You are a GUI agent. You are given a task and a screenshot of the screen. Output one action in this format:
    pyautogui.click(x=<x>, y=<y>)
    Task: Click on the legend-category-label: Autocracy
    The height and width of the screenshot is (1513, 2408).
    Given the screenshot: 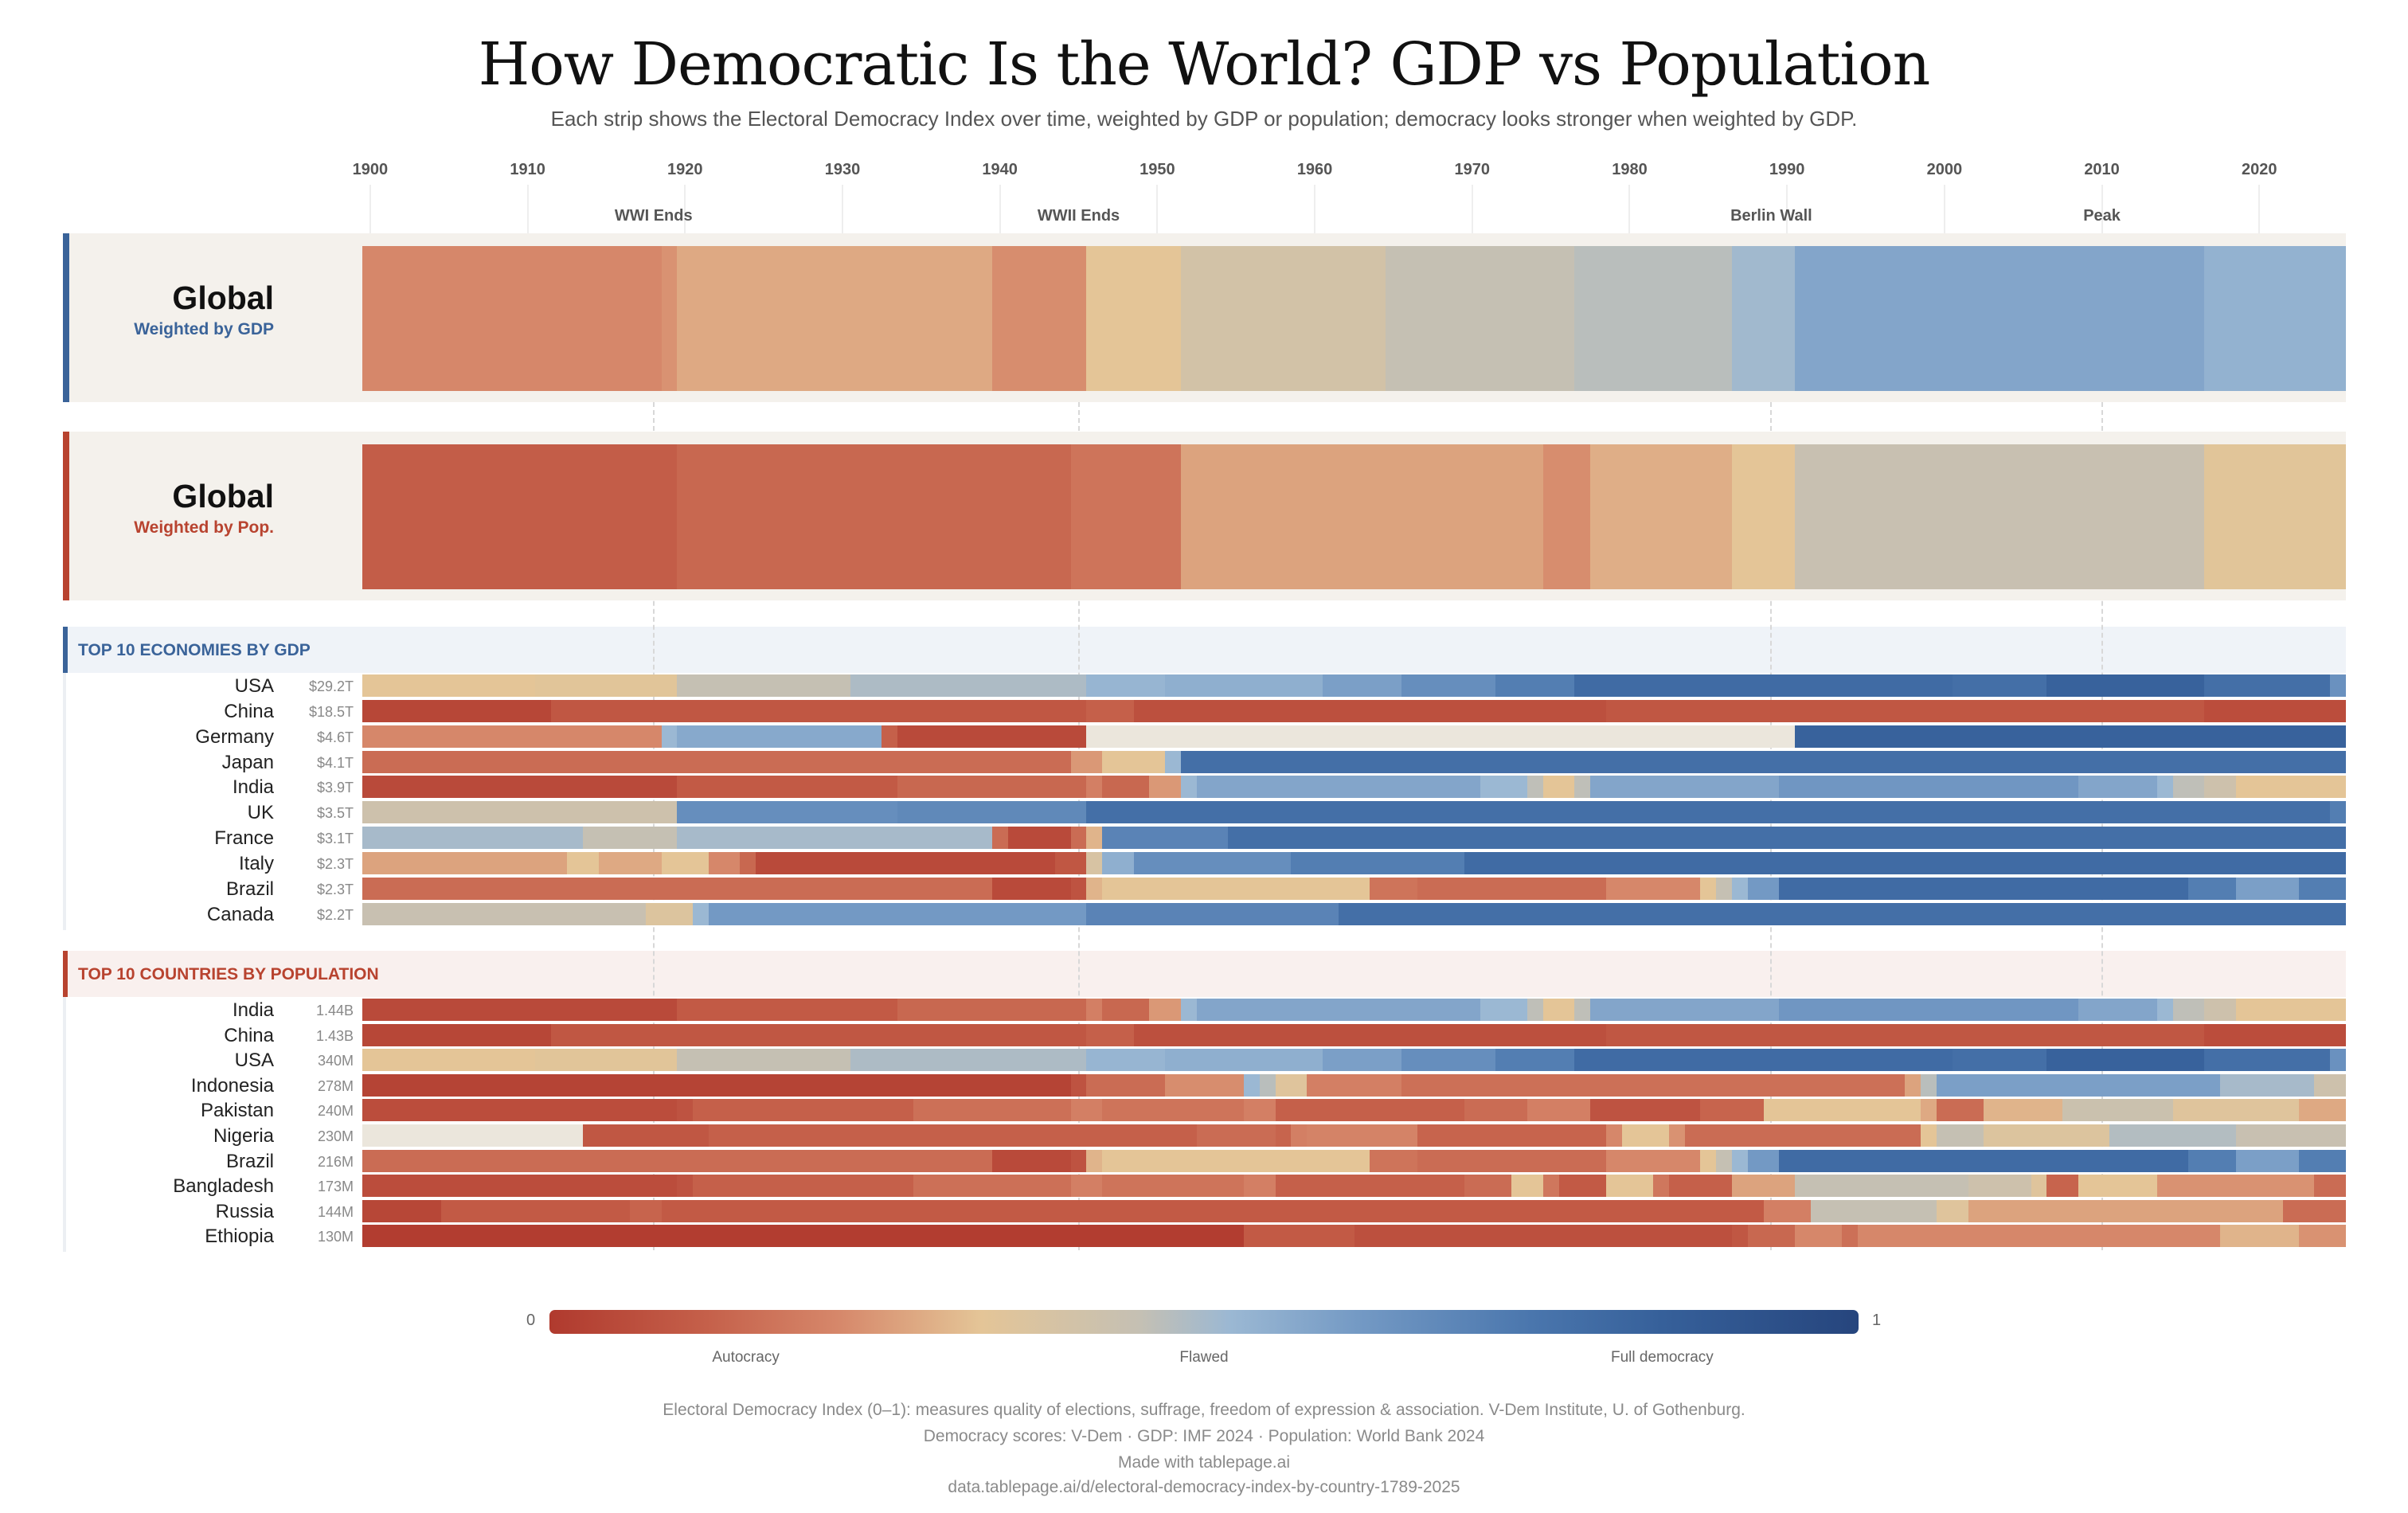 What is the action you would take?
    pyautogui.click(x=746, y=1357)
    